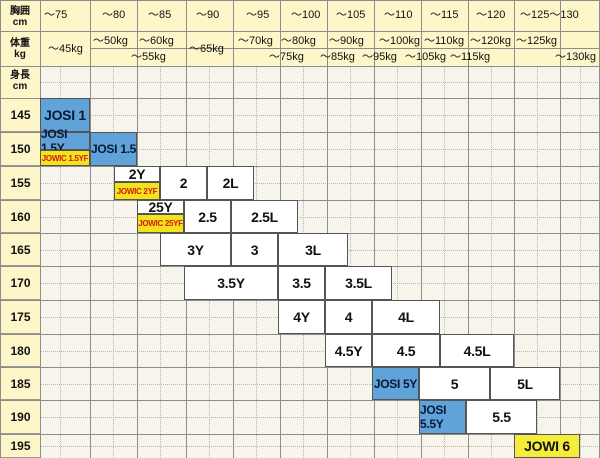  Describe the element at coordinates (444, 41) in the screenshot. I see `weight-value: 〜110kg` at that location.